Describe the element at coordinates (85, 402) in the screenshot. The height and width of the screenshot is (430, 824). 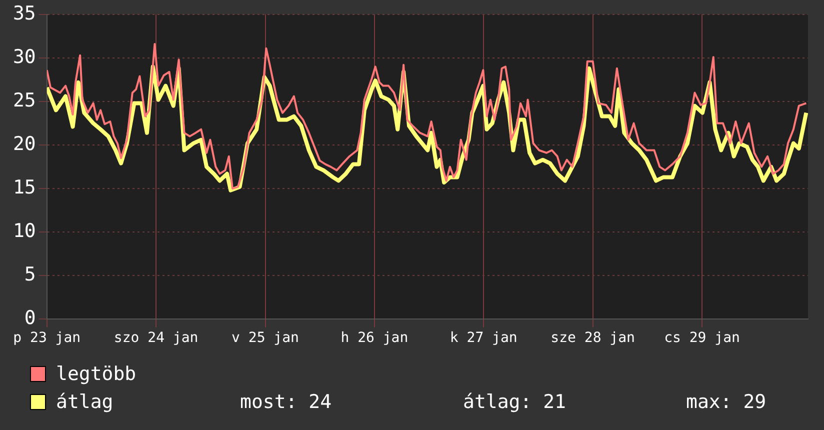
I see `legend-label: átlag` at that location.